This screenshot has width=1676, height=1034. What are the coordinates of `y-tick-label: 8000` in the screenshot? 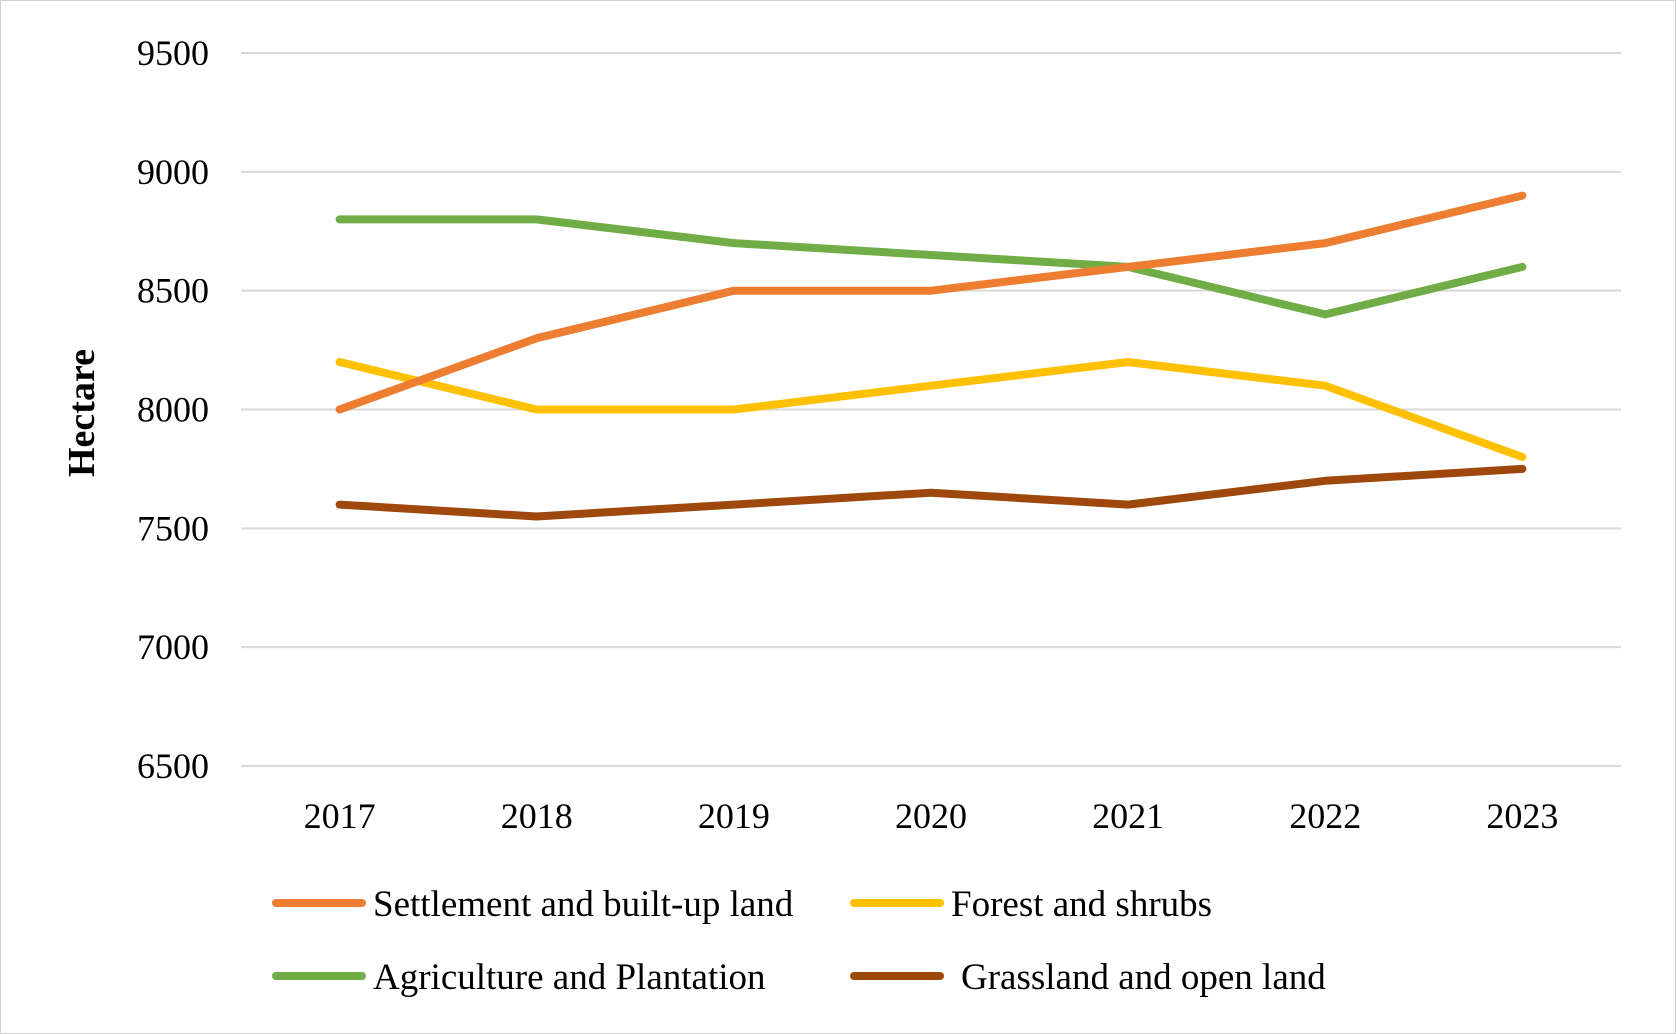 It's located at (173, 410).